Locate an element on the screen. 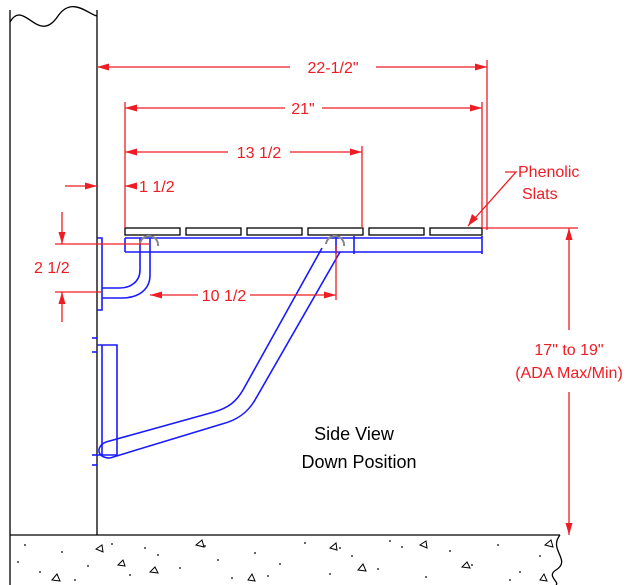 Image resolution: width=642 pixels, height=585 pixels. view-subtitle: Down Position is located at coordinates (358, 462).